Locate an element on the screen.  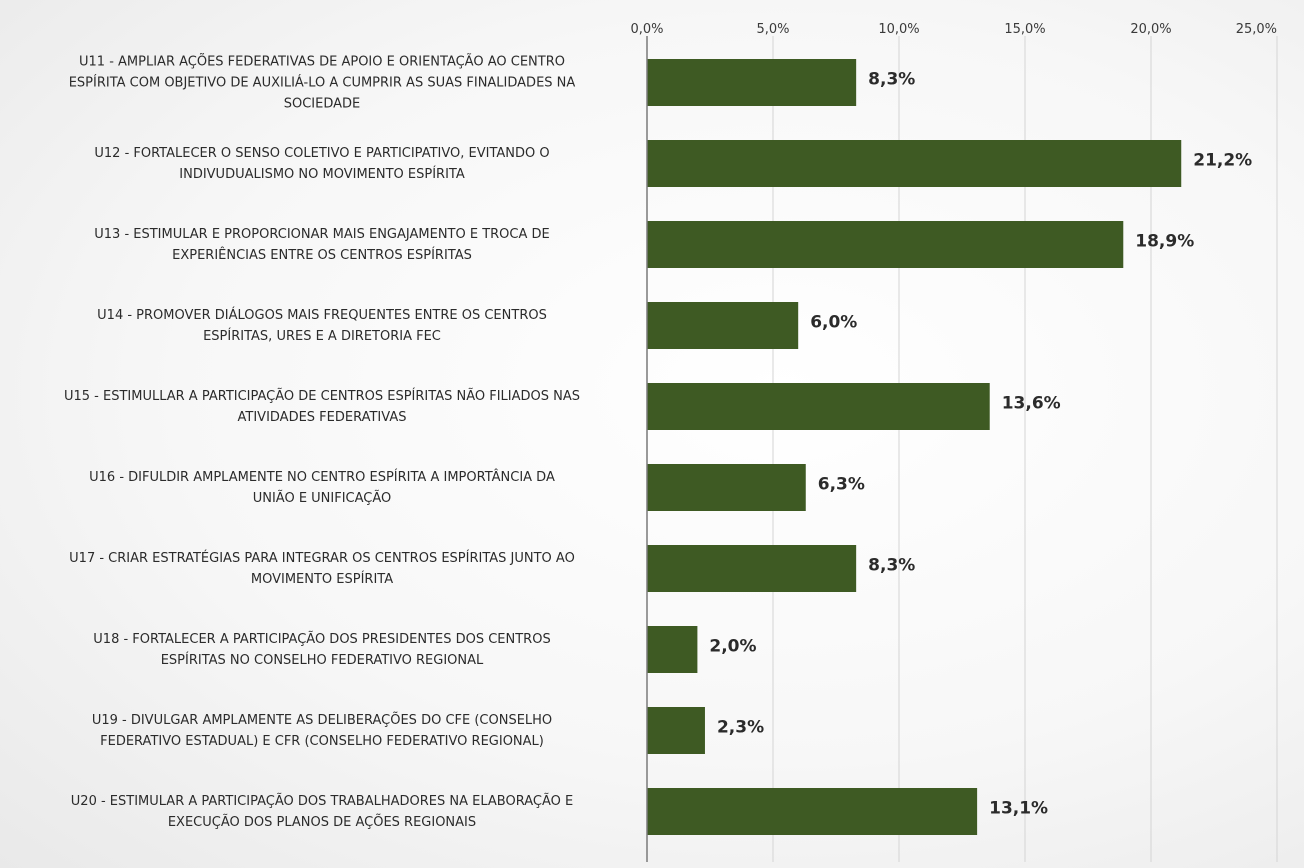
category-label-line: EXECUÇÃO DOS PLANOS DE AÇÕES REGIONAIS is located at coordinates (322, 822).